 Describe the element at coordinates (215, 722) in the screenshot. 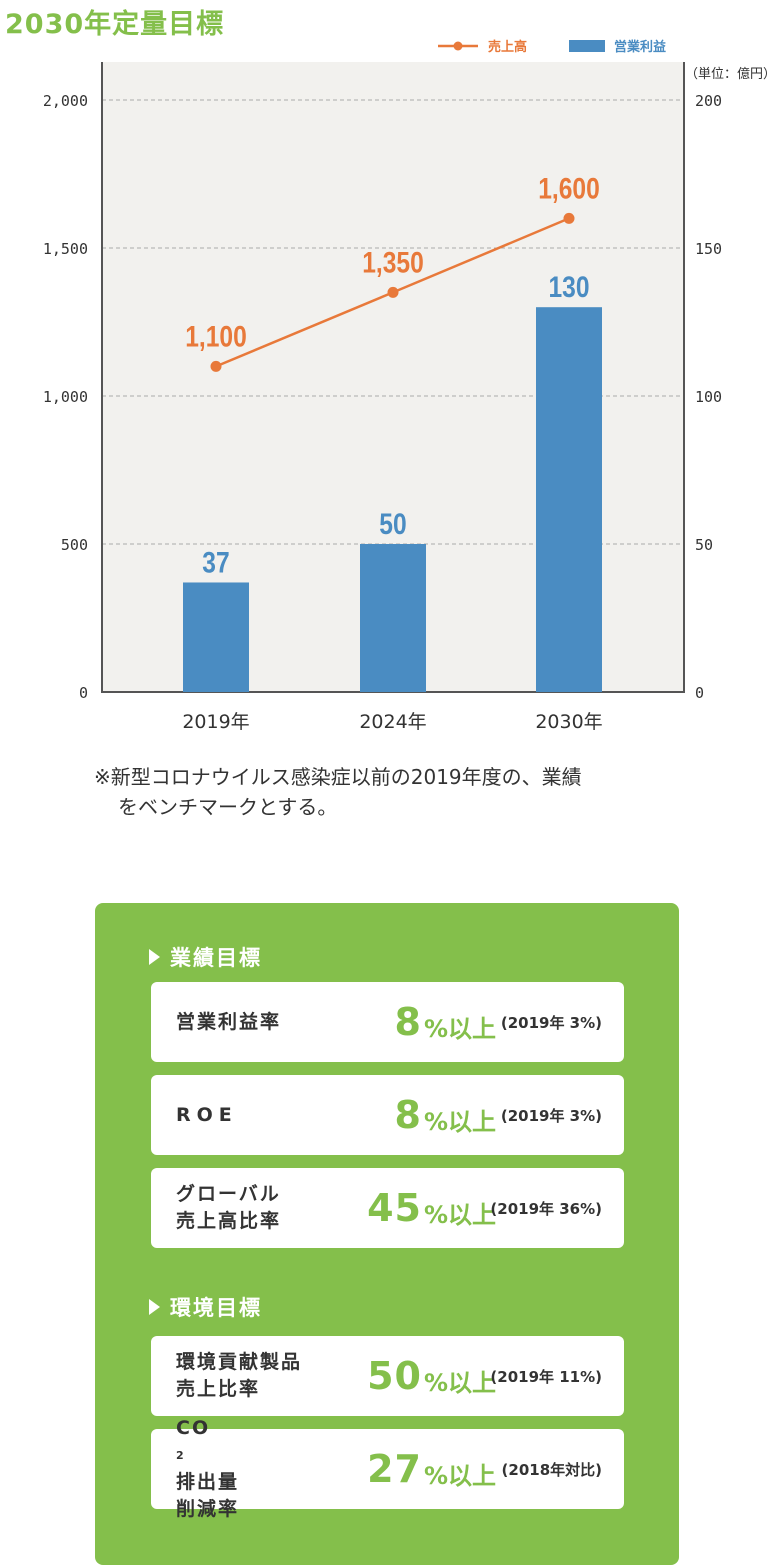

I see `x-tick-label: 2019年` at that location.